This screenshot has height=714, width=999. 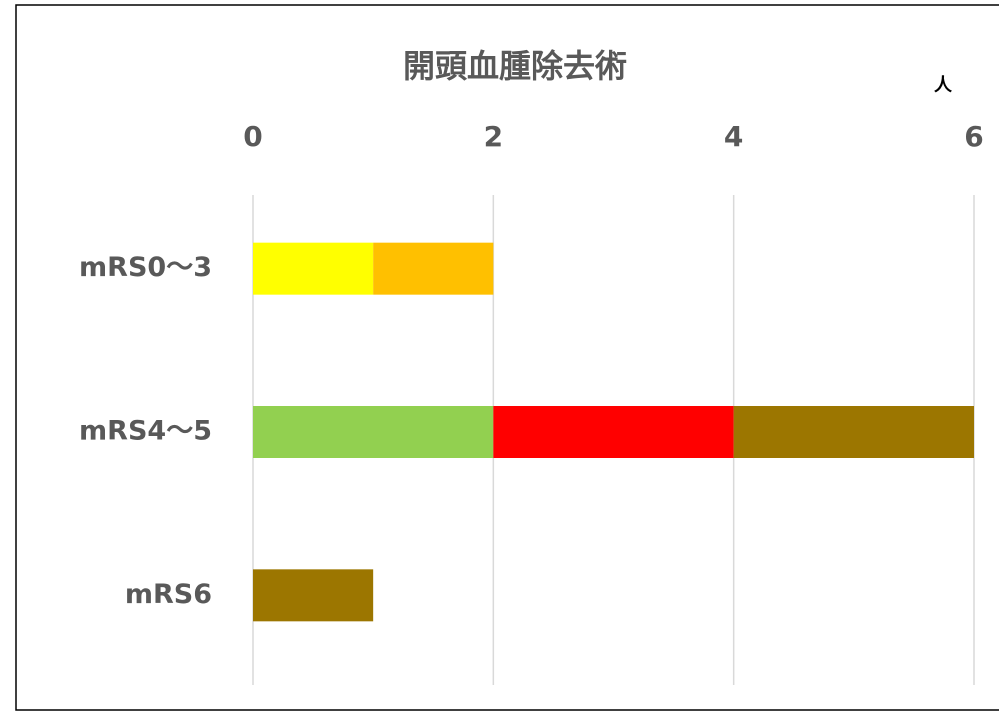 I want to click on x-tick-label: 4, so click(x=733, y=136).